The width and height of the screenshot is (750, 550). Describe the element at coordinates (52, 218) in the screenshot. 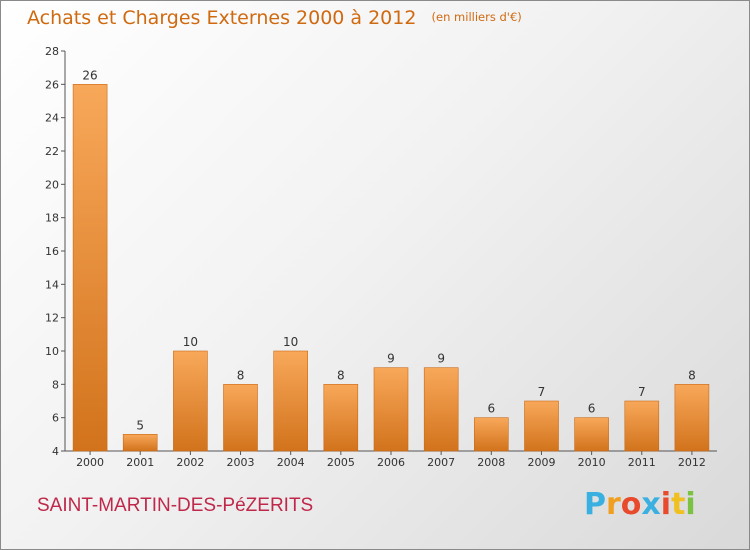

I see `y-tick-label: 18` at that location.